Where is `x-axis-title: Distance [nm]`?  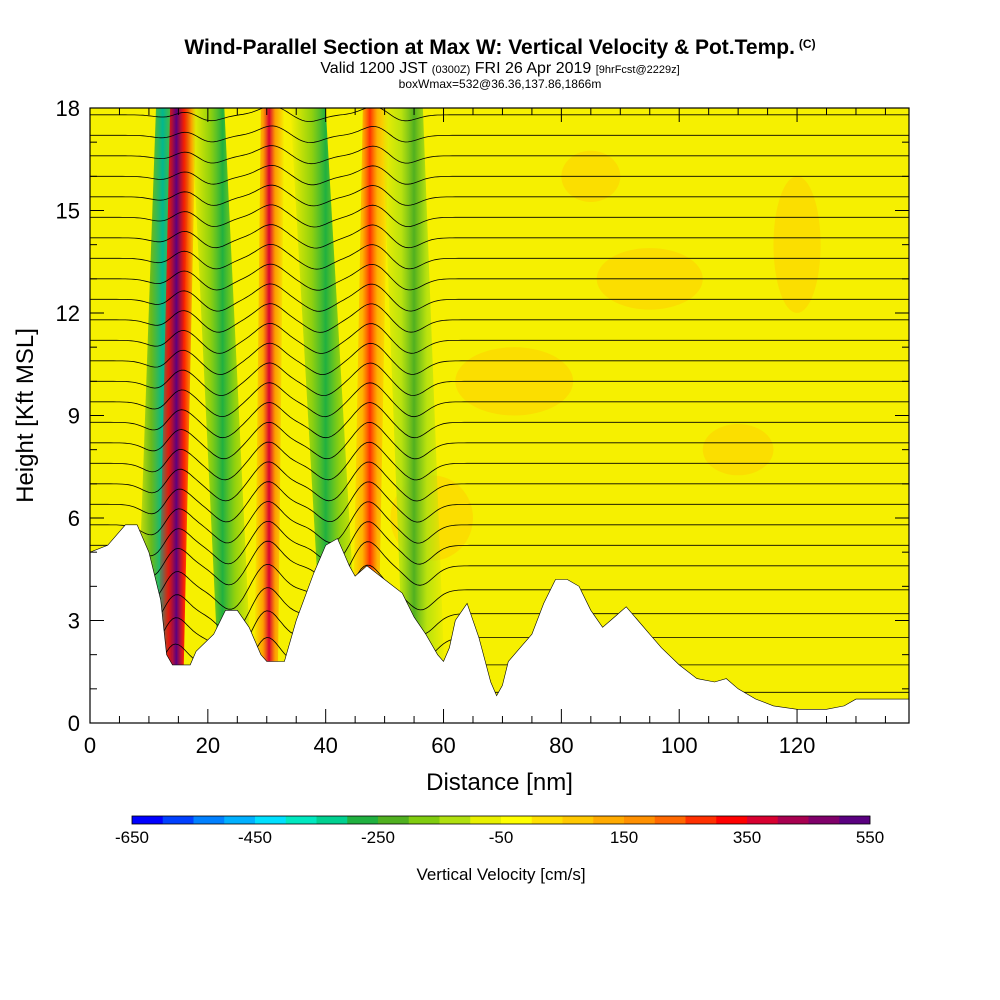
x-axis-title: Distance [nm] is located at coordinates (499, 782).